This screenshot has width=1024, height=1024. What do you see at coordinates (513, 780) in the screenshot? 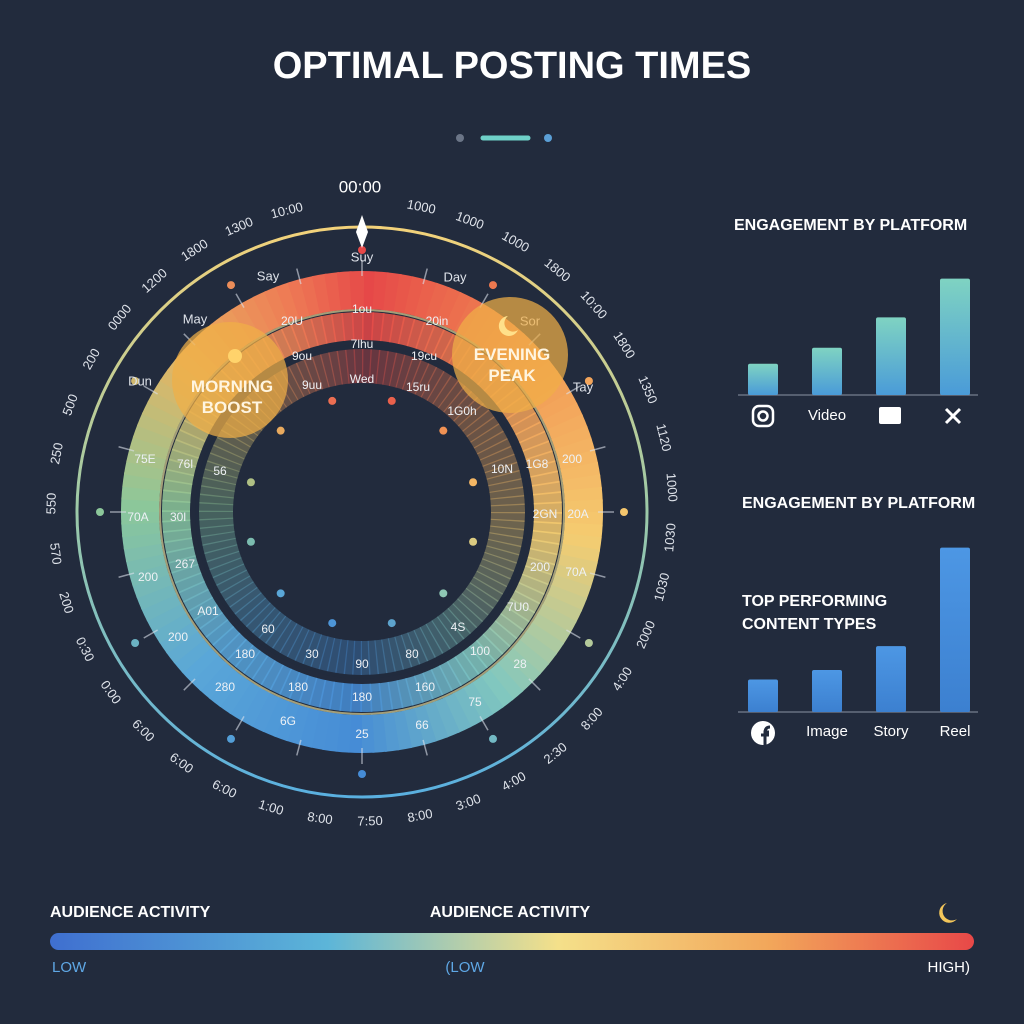
I see `hour-label: 4:00` at bounding box center [513, 780].